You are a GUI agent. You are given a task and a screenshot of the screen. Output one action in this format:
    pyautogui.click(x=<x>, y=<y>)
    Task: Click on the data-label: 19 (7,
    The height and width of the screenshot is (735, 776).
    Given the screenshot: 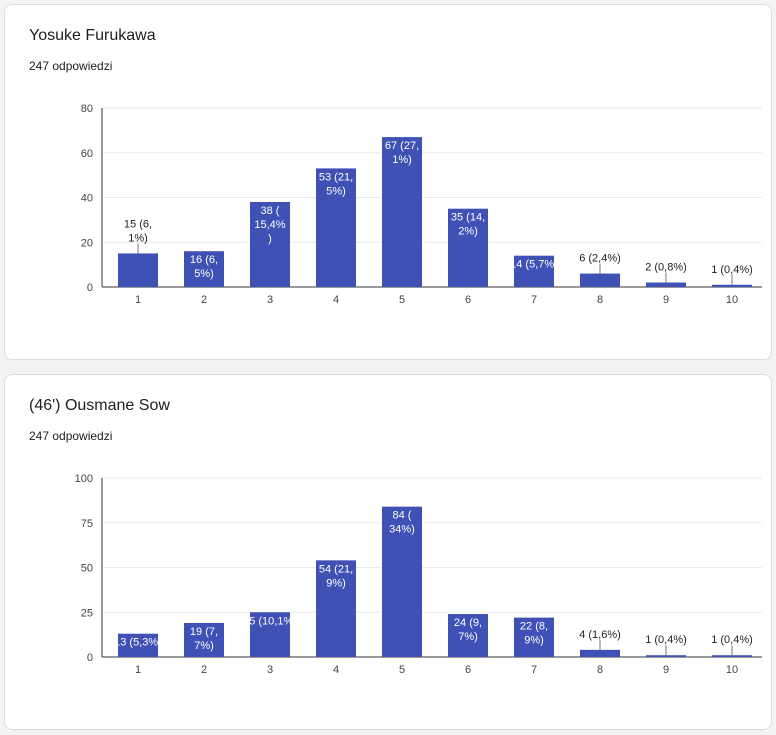 What is the action you would take?
    pyautogui.click(x=204, y=632)
    